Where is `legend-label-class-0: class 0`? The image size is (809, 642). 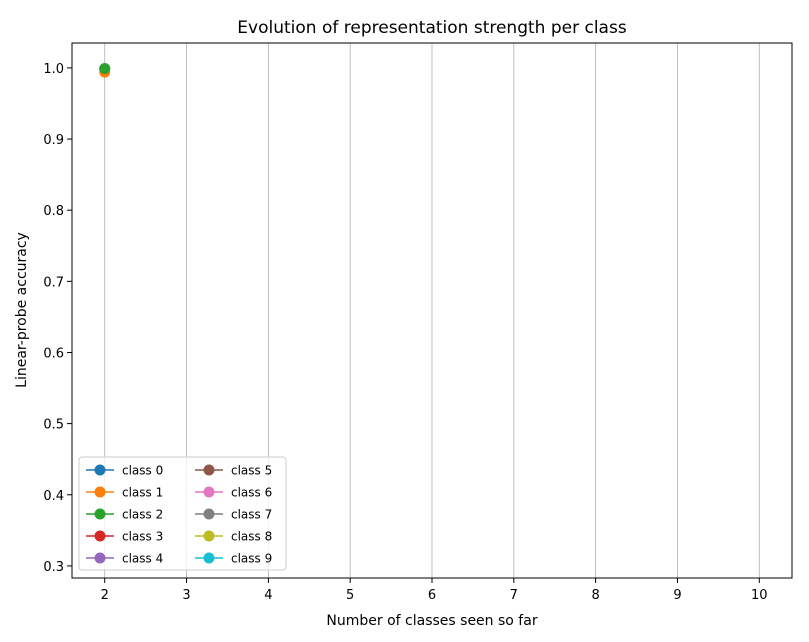 legend-label-class-0: class 0 is located at coordinates (142, 471).